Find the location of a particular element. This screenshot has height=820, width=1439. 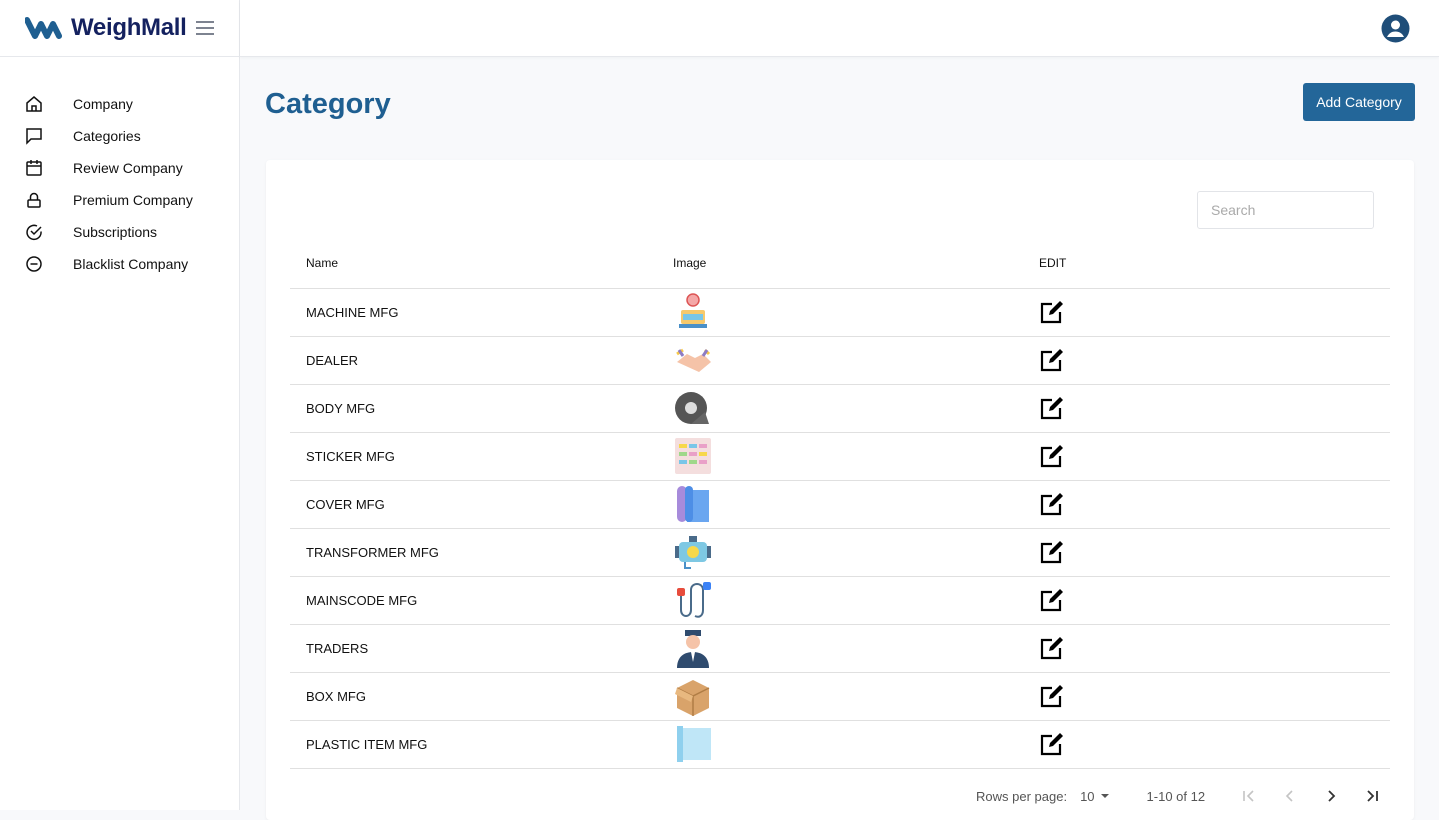

table-row: MACHINE MFG is located at coordinates (840, 312).